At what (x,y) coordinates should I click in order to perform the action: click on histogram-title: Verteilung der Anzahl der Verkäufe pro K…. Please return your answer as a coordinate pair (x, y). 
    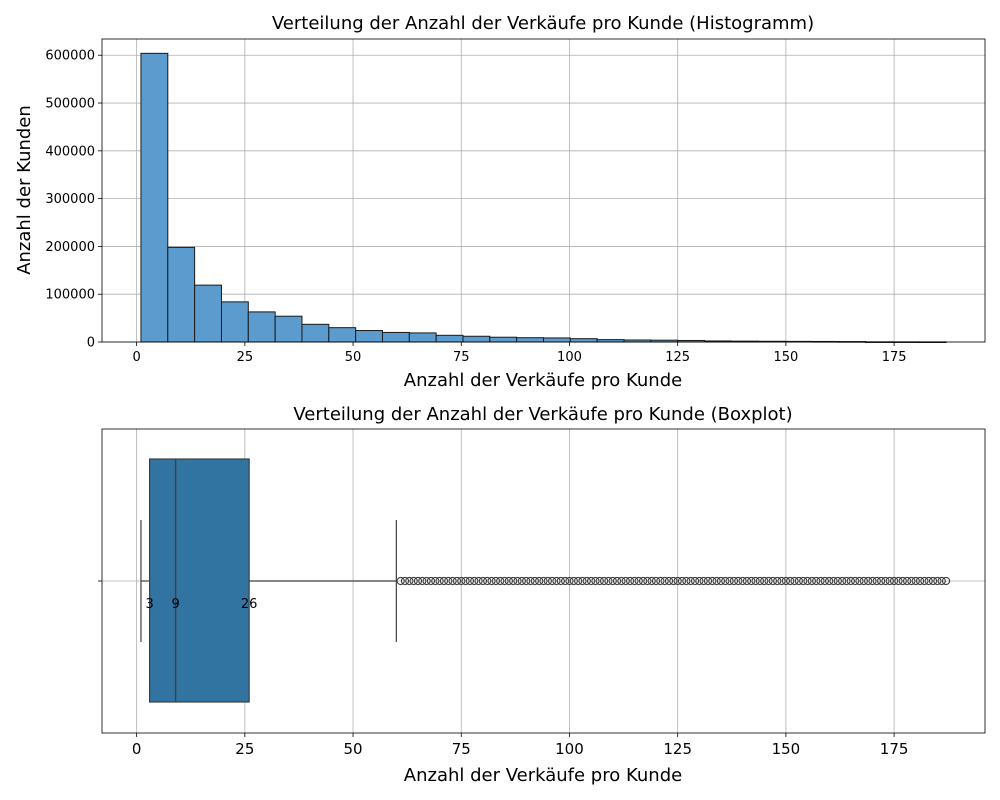
    Looking at the image, I should click on (543, 23).